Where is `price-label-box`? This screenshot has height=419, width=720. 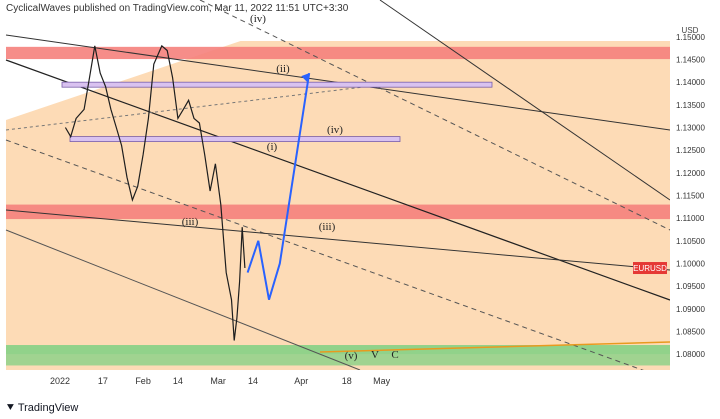
price-label-box is located at coordinates (650, 268).